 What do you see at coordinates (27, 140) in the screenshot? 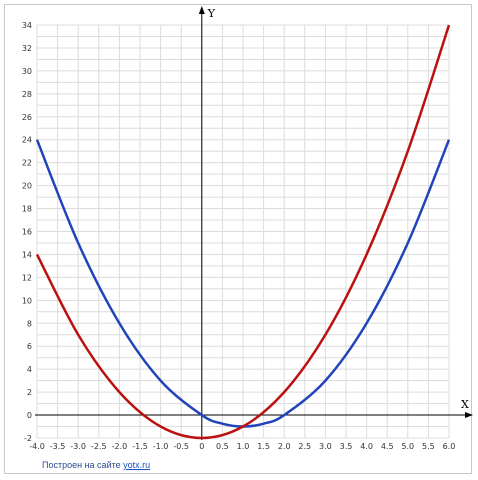
I see `y-tick-label: 24` at bounding box center [27, 140].